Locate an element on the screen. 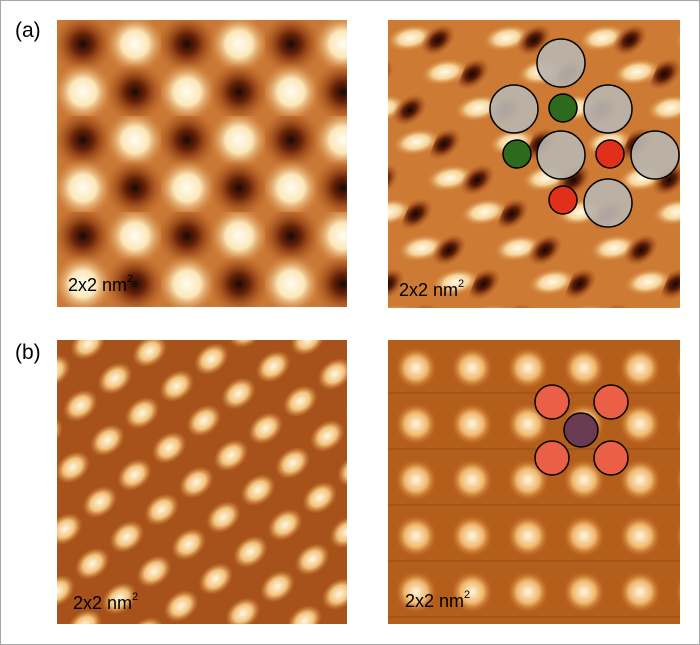  marker-purple is located at coordinates (581, 430).